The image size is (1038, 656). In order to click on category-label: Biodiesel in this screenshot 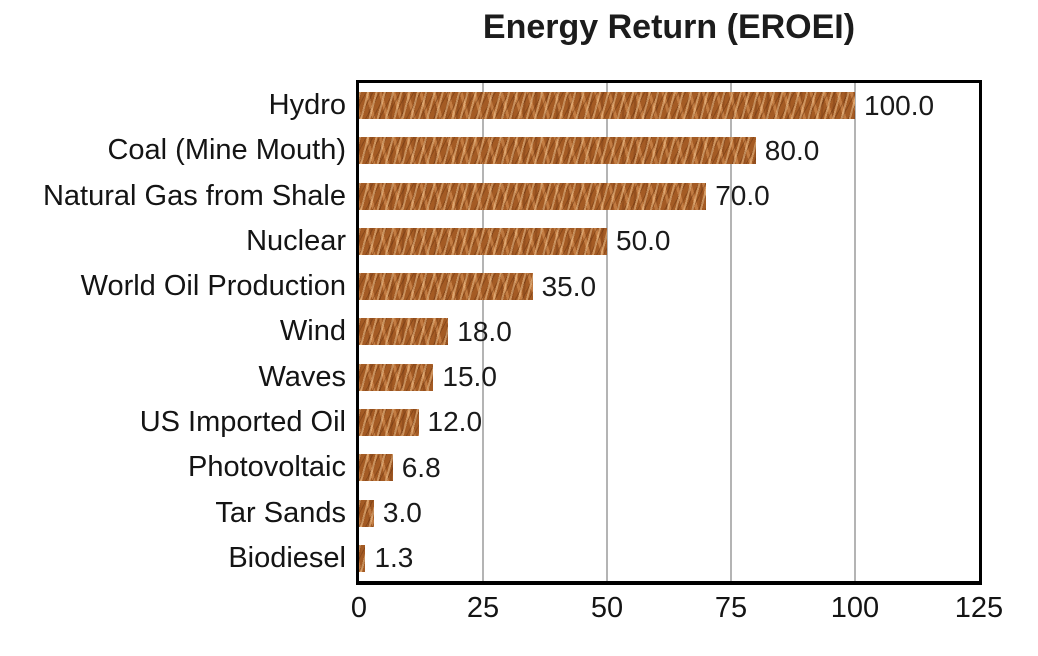, I will do `click(287, 557)`.